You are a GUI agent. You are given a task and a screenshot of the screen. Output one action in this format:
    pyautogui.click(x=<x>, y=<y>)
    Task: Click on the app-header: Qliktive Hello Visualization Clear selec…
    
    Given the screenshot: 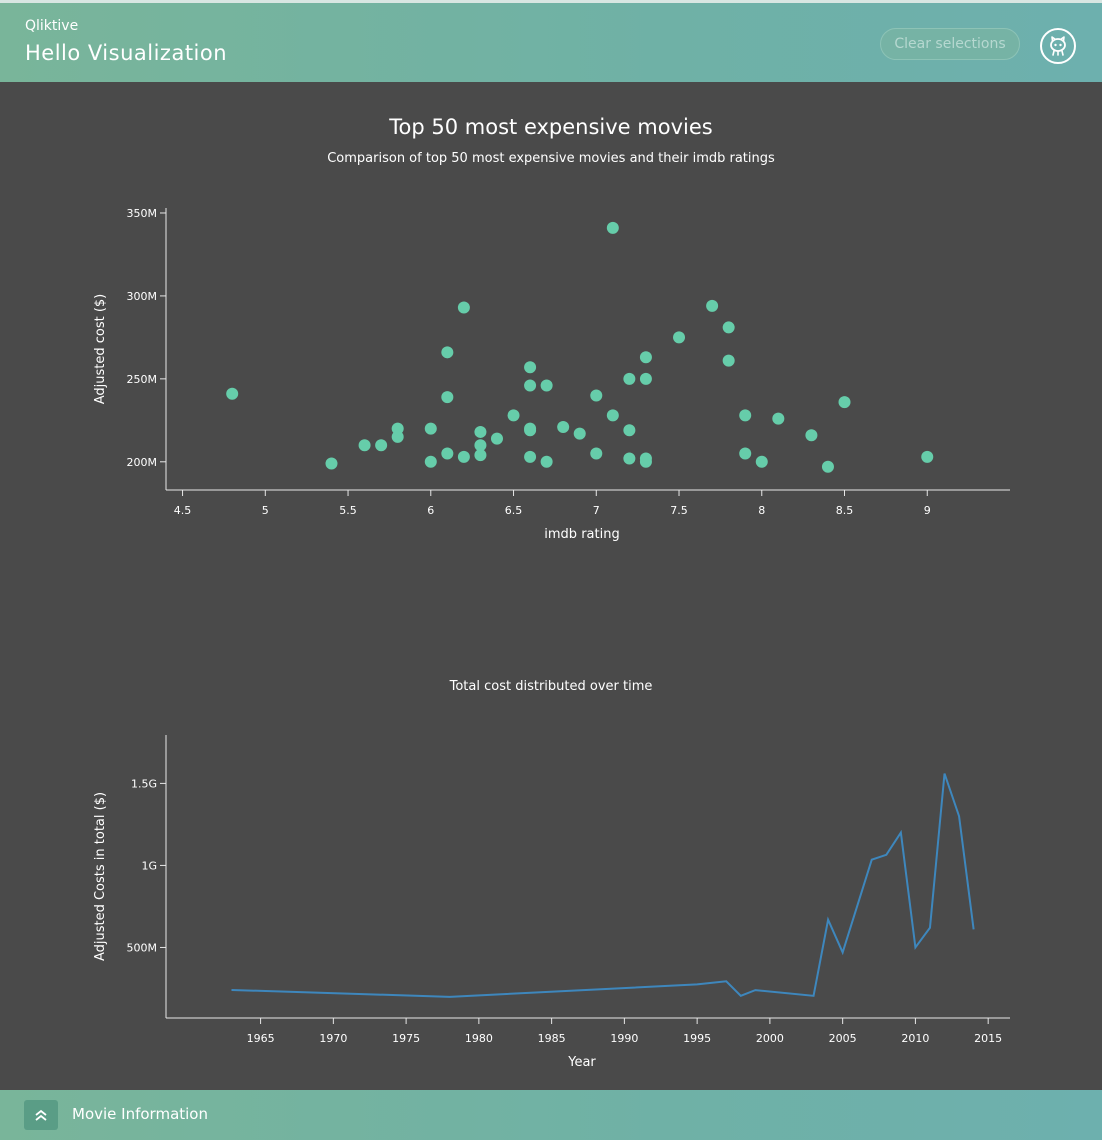 What is the action you would take?
    pyautogui.click(x=551, y=41)
    